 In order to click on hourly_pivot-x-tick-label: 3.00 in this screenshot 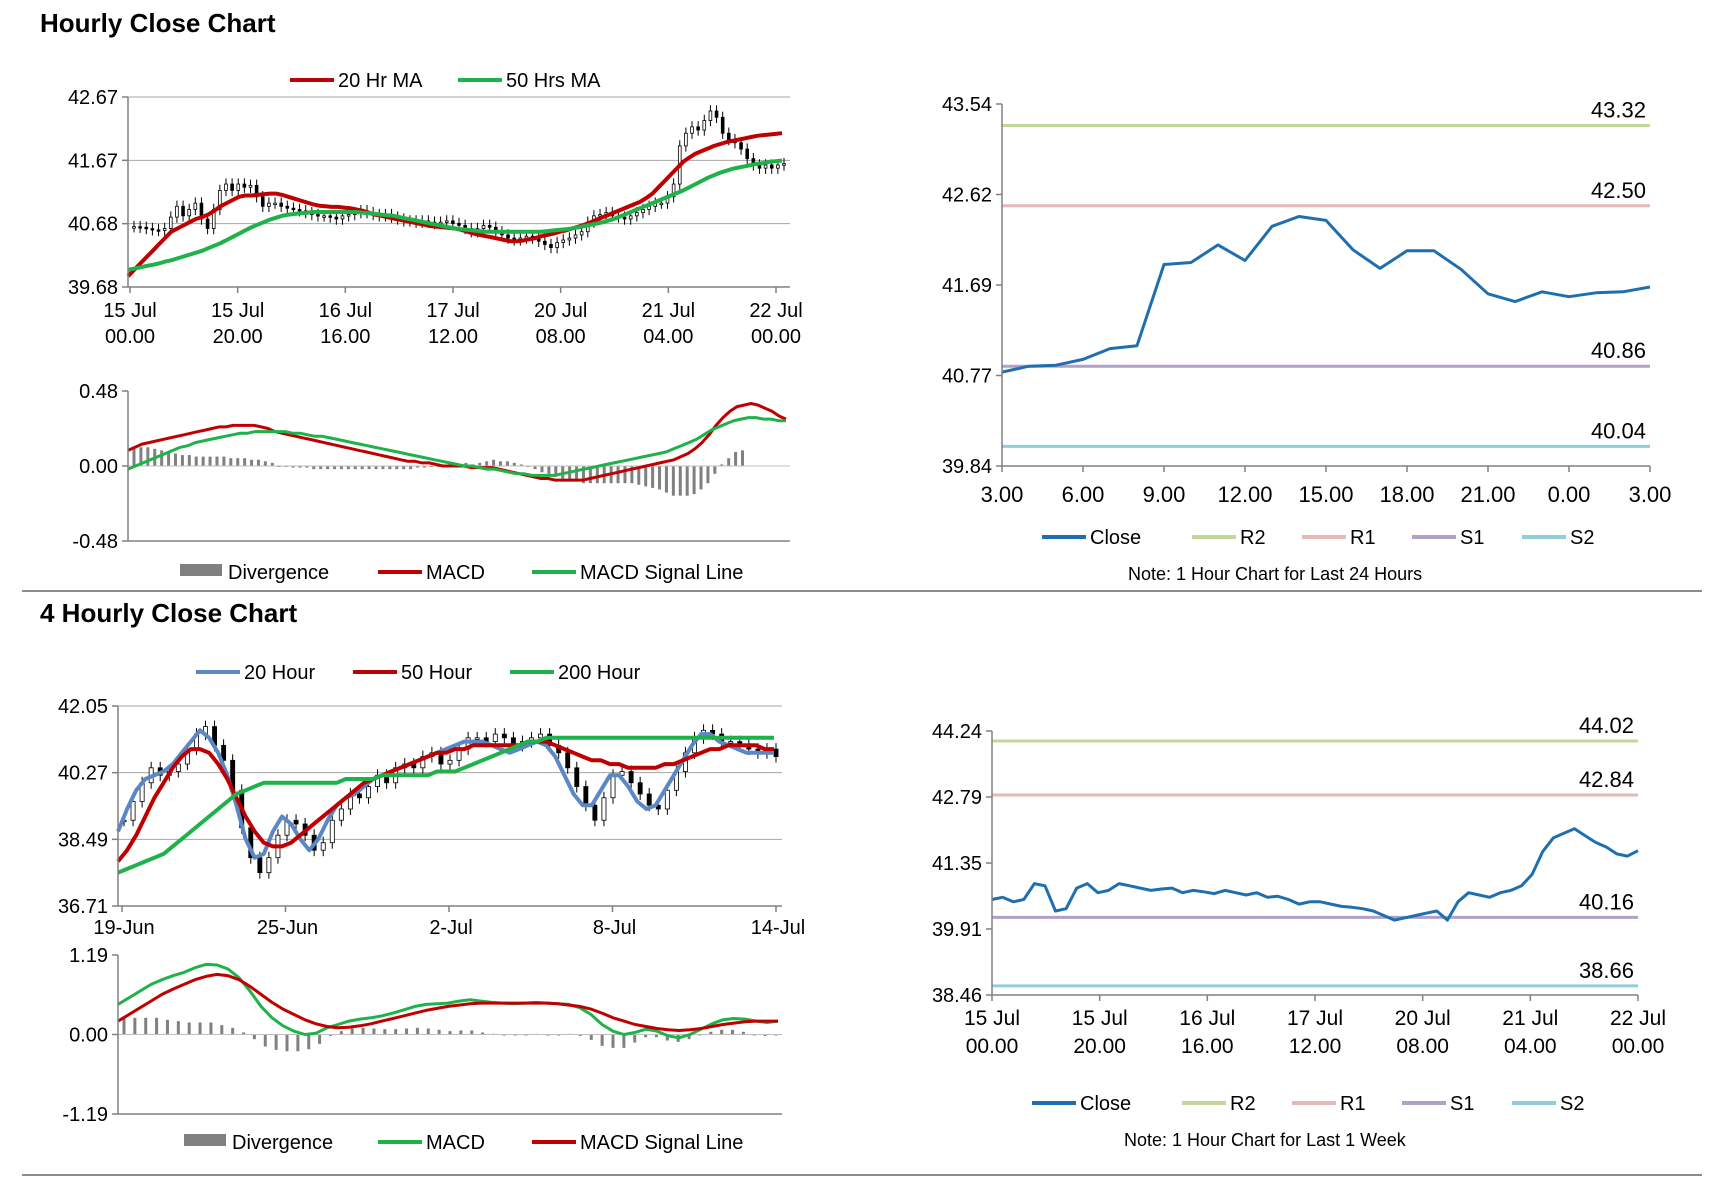, I will do `click(1002, 494)`.